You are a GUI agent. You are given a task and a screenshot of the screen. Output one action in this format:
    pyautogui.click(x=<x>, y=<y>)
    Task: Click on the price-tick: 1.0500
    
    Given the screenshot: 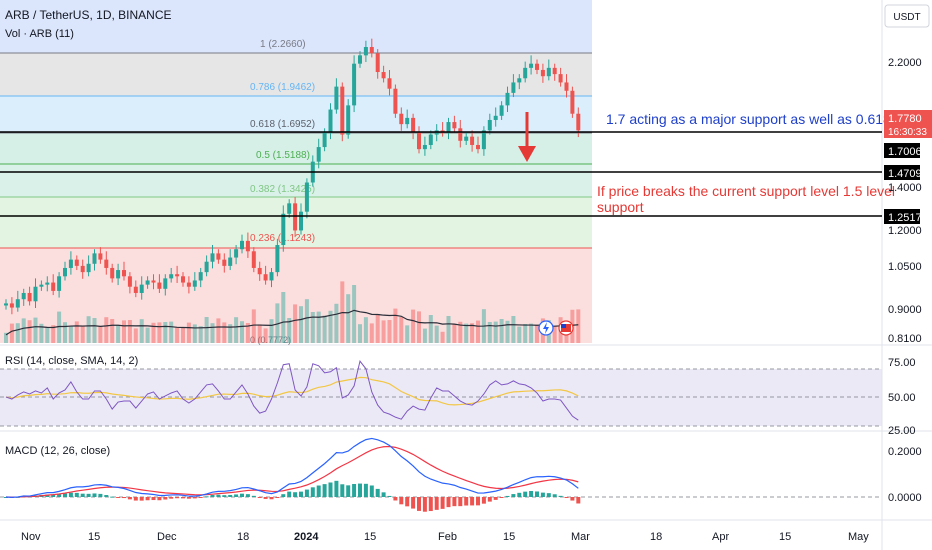 What is the action you would take?
    pyautogui.click(x=905, y=267)
    